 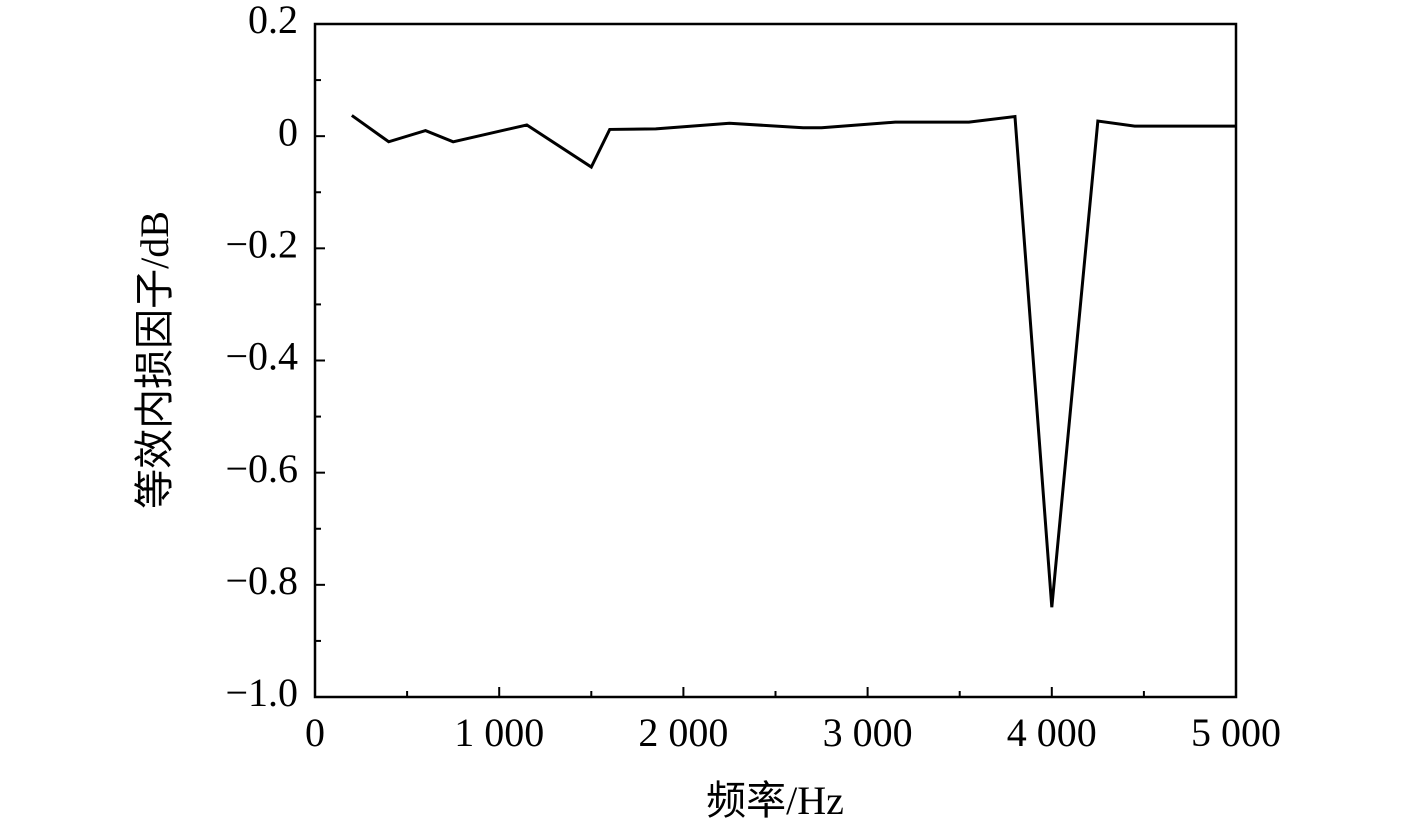 I want to click on x-tick-label: 3 000, so click(x=868, y=732).